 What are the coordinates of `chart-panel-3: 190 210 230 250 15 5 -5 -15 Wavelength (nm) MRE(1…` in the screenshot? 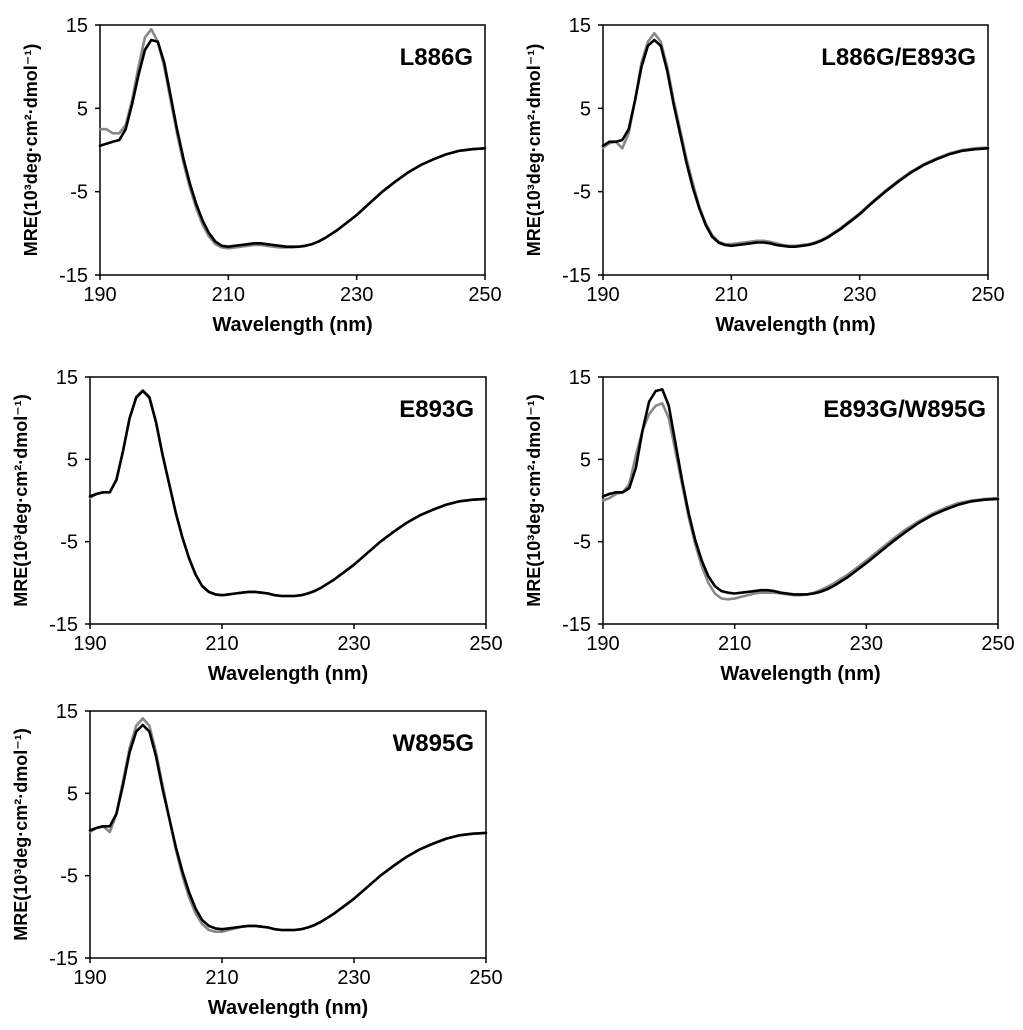 It's located at (257, 526).